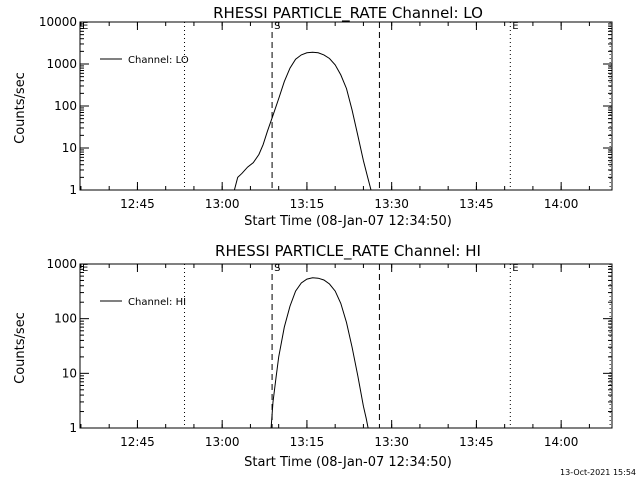  I want to click on chart-title: RHESSI PARTICLE_RATE Channel: HI, so click(348, 251).